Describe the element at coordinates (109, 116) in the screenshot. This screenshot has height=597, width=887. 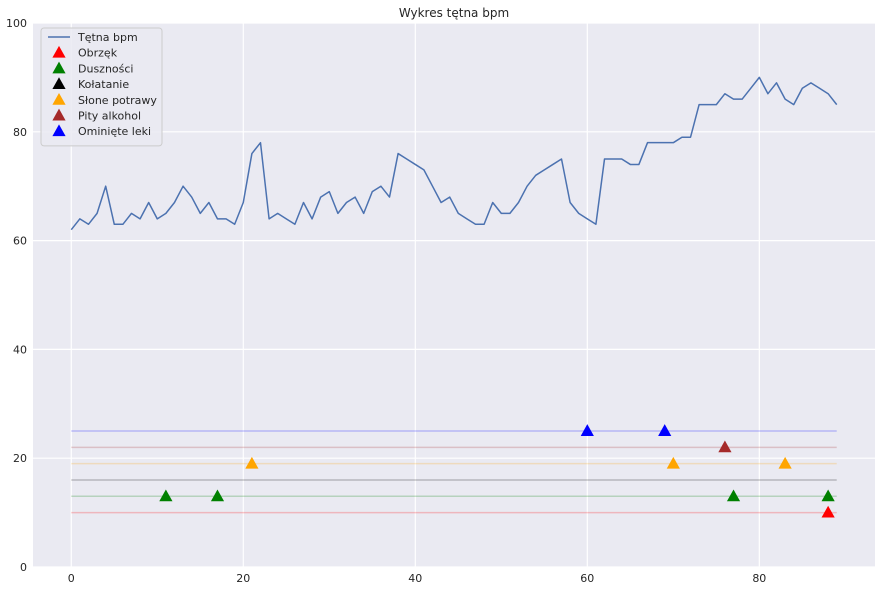
I see `legend-label: Pity alkohol` at that location.